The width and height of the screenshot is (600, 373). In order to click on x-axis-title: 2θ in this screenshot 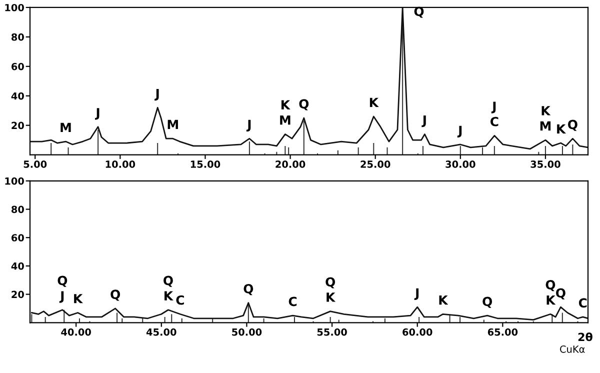, I will do `click(585, 337)`.